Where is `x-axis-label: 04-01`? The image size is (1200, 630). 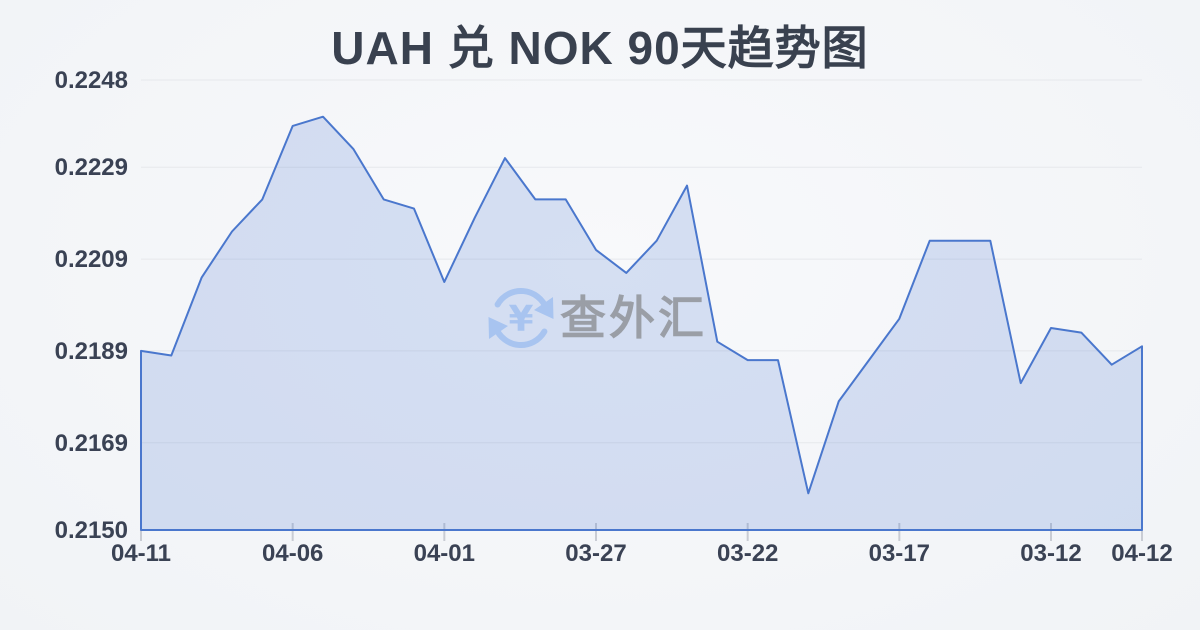 x-axis-label: 04-01 is located at coordinates (444, 553).